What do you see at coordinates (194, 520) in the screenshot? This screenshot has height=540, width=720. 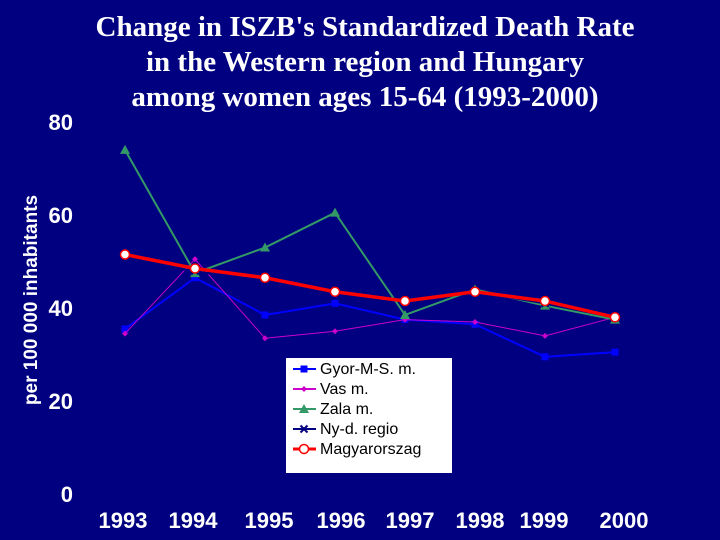 I see `x-tick-label: 1994` at bounding box center [194, 520].